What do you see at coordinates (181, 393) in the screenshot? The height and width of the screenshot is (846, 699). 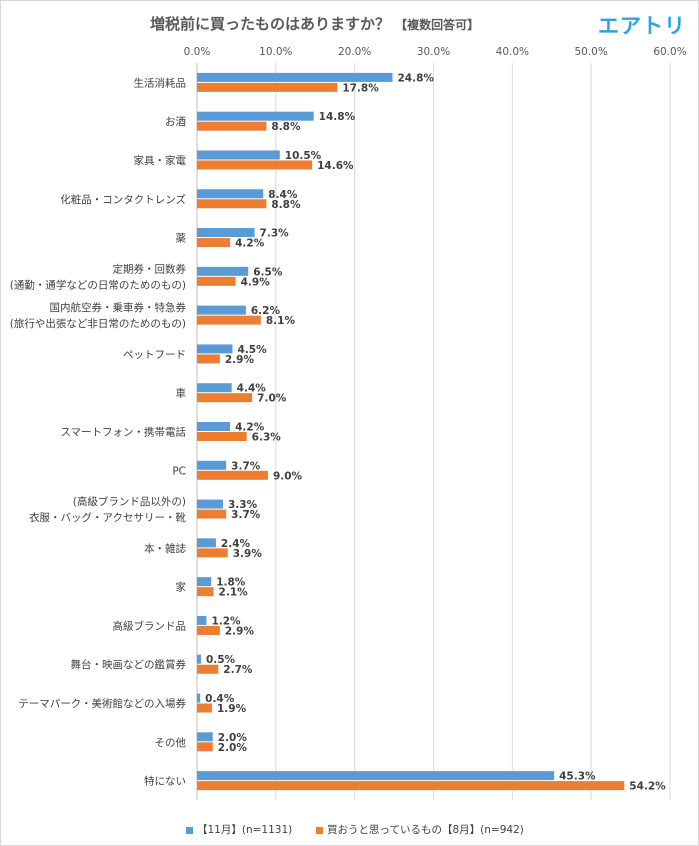 I see `category-label: 車` at bounding box center [181, 393].